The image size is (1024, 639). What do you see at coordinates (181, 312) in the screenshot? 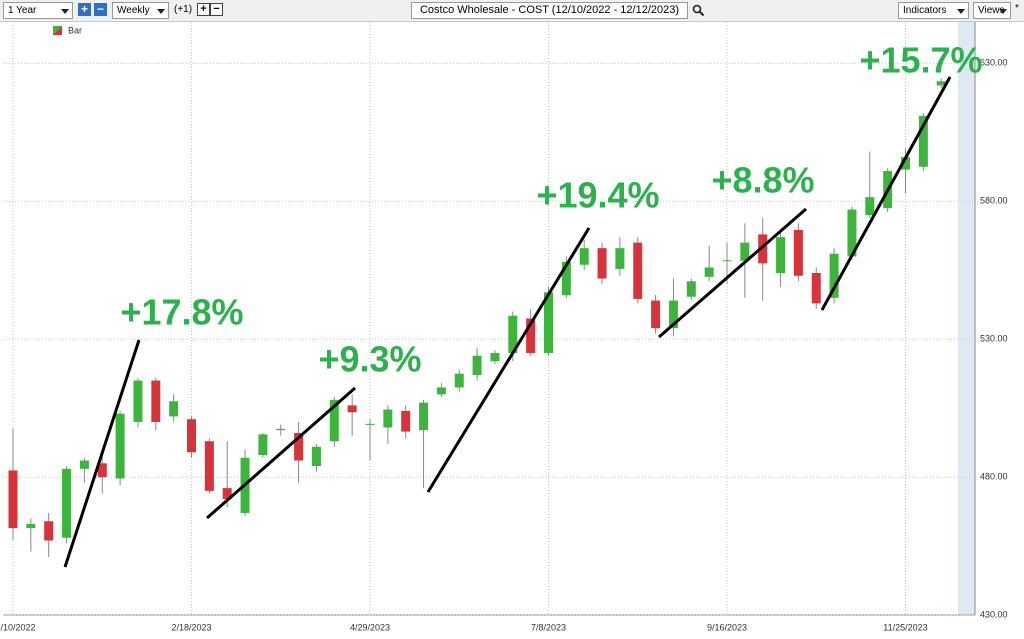
I see `annotation: +17.8%` at bounding box center [181, 312].